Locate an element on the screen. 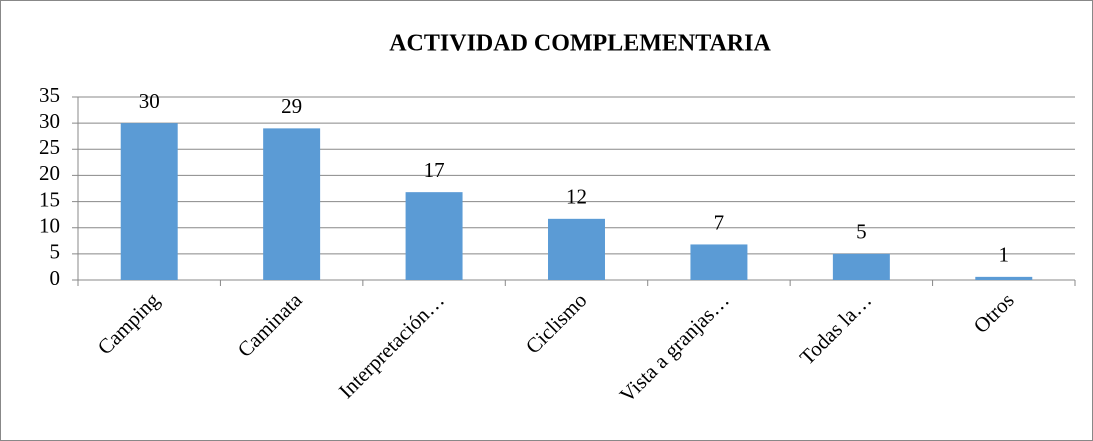 This screenshot has height=441, width=1093. y-tick-label: 0 is located at coordinates (55, 278).